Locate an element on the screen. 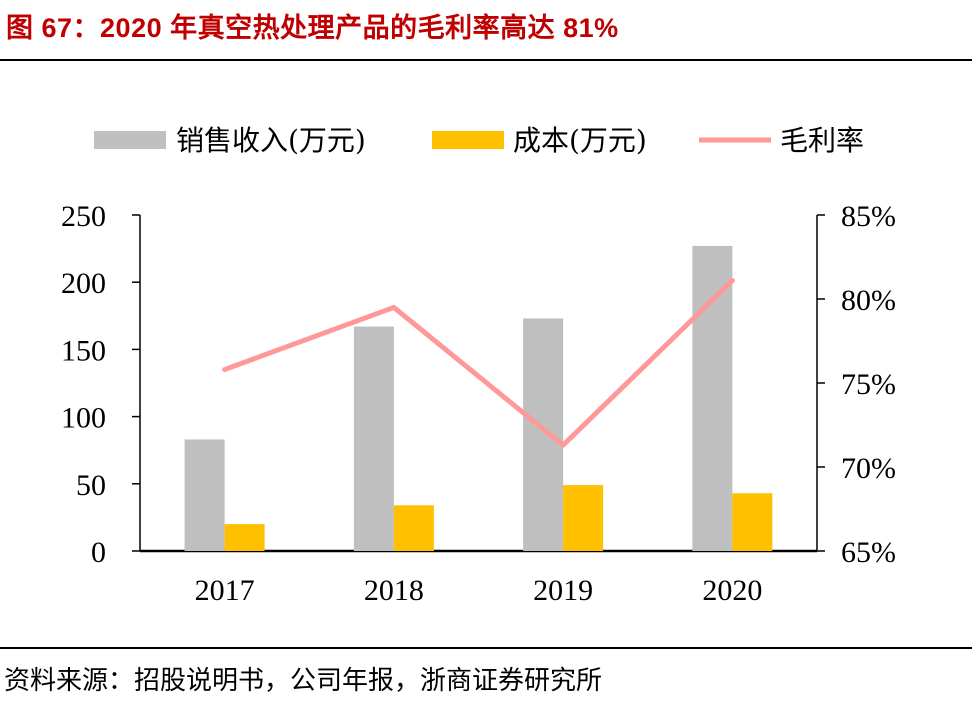 The image size is (972, 712). right-tick-label: 85% is located at coordinates (868, 216).